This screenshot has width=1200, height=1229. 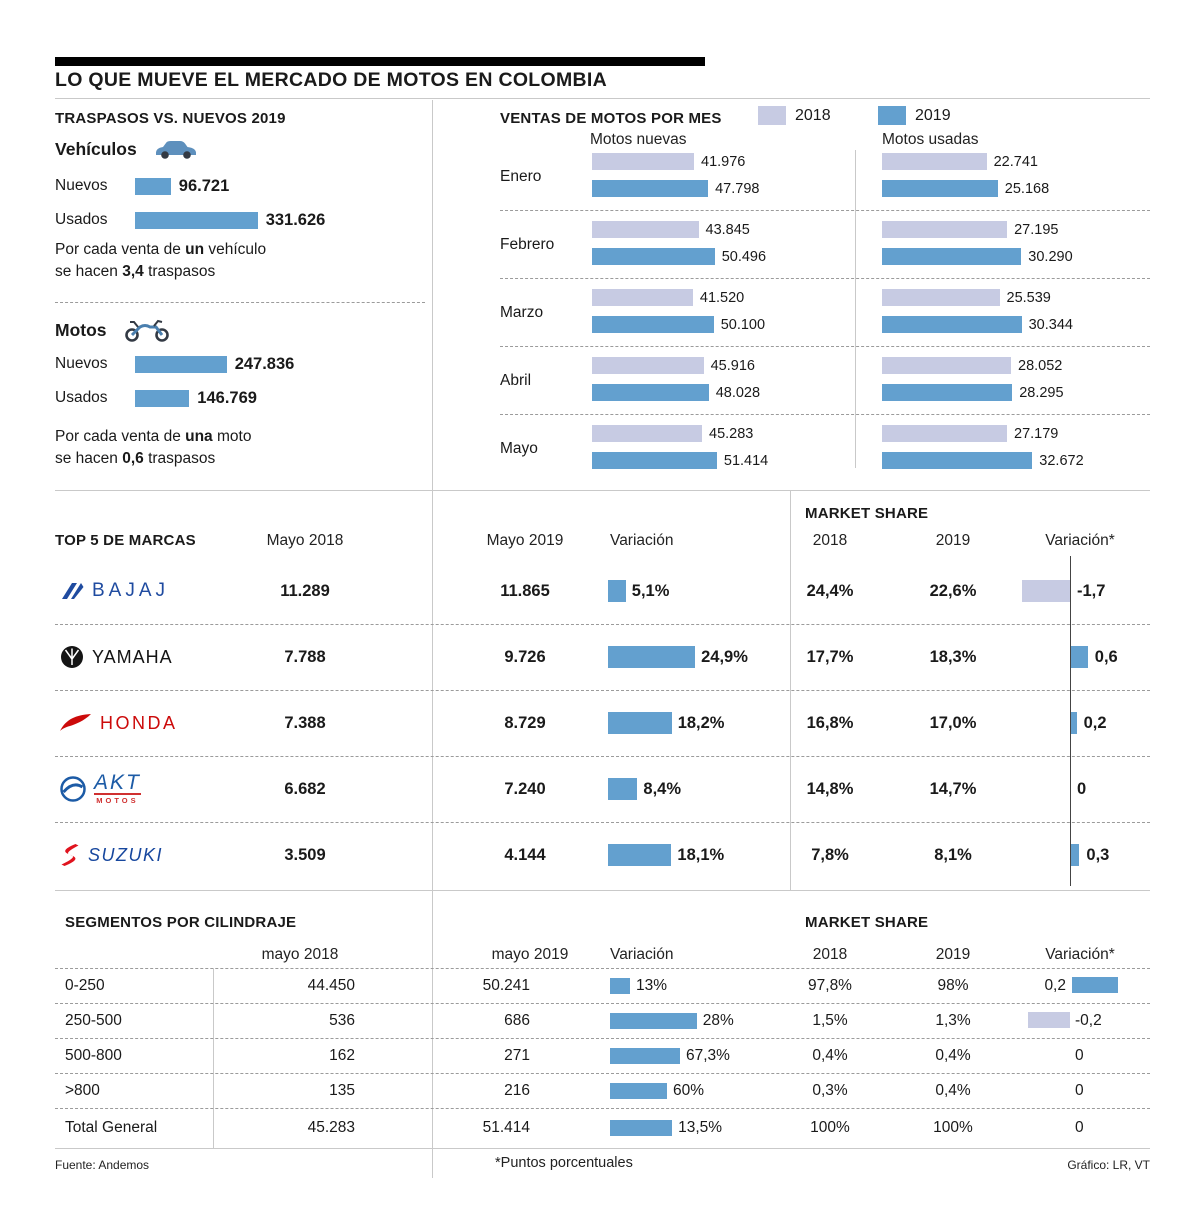 I want to click on cell-variacion: 13,5%, so click(x=666, y=1128).